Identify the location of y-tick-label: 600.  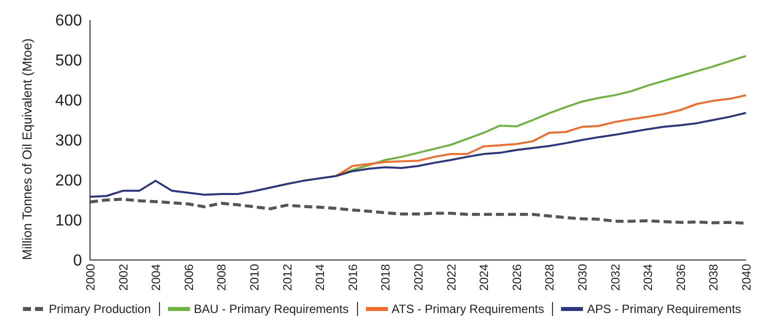
(68, 21).